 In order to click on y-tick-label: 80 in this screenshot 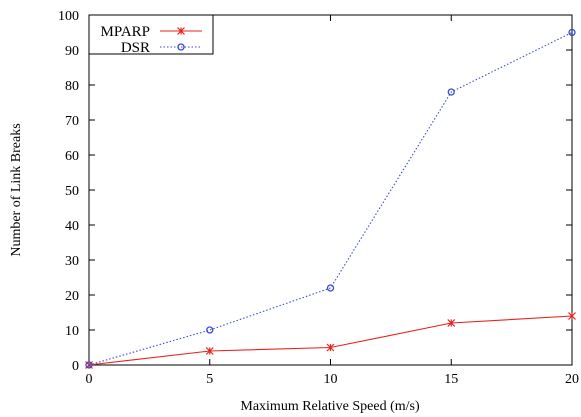, I will do `click(72, 86)`.